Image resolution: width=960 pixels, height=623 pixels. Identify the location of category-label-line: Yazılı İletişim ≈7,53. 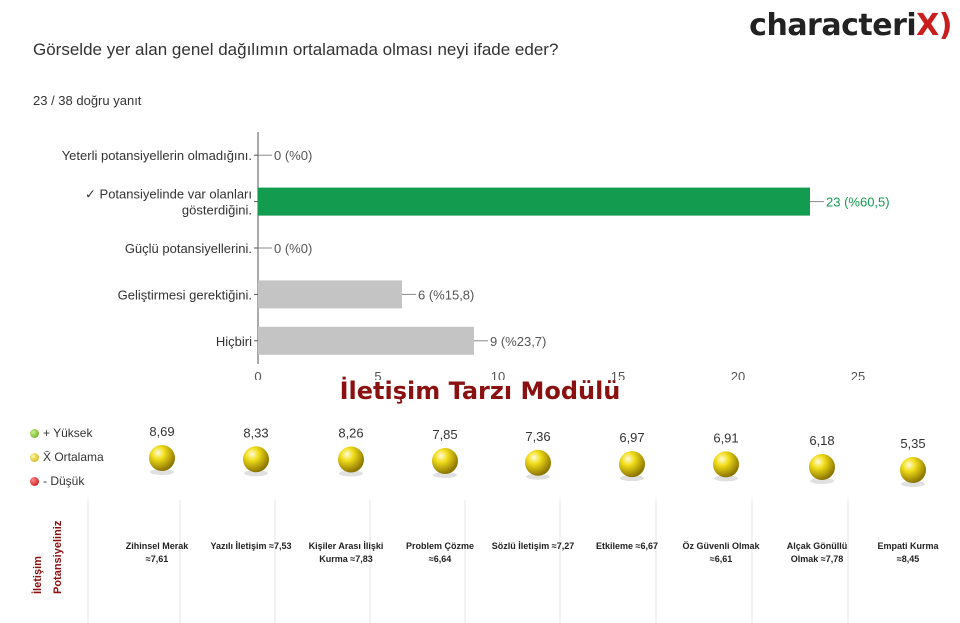
(251, 546).